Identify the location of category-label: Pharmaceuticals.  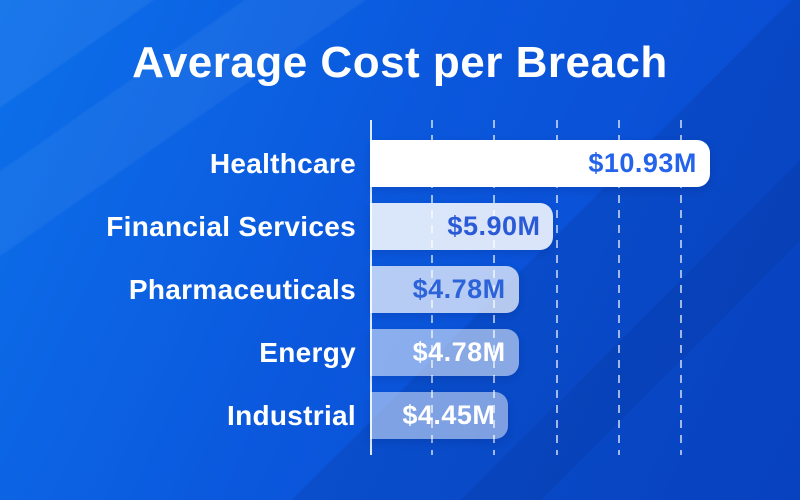
(242, 289).